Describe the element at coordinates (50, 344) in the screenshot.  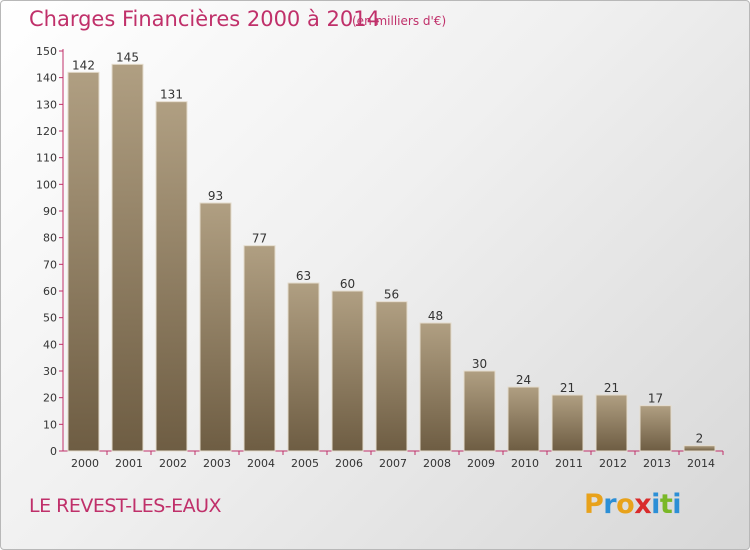
I see `y-tick-label: 40` at that location.